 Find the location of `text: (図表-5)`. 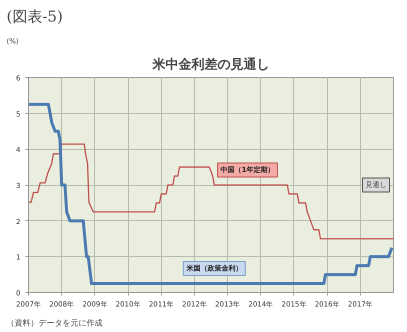

text: (図表-5) is located at coordinates (34, 17).